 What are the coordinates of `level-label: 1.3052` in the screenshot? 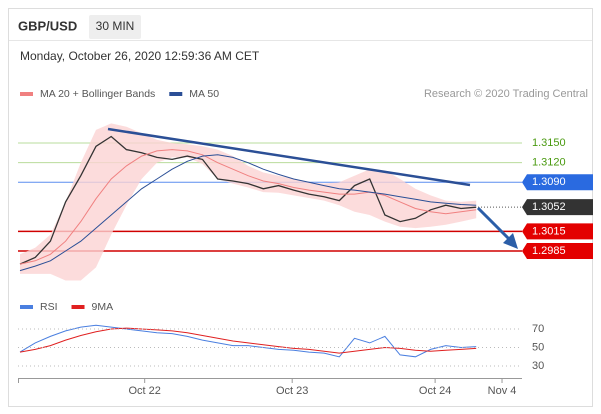 It's located at (549, 207).